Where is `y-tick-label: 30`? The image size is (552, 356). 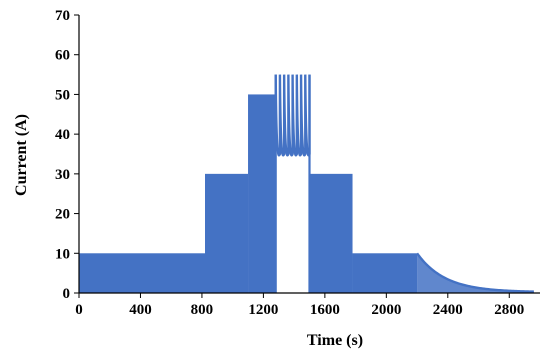 y-tick-label: 30 is located at coordinates (62, 175).